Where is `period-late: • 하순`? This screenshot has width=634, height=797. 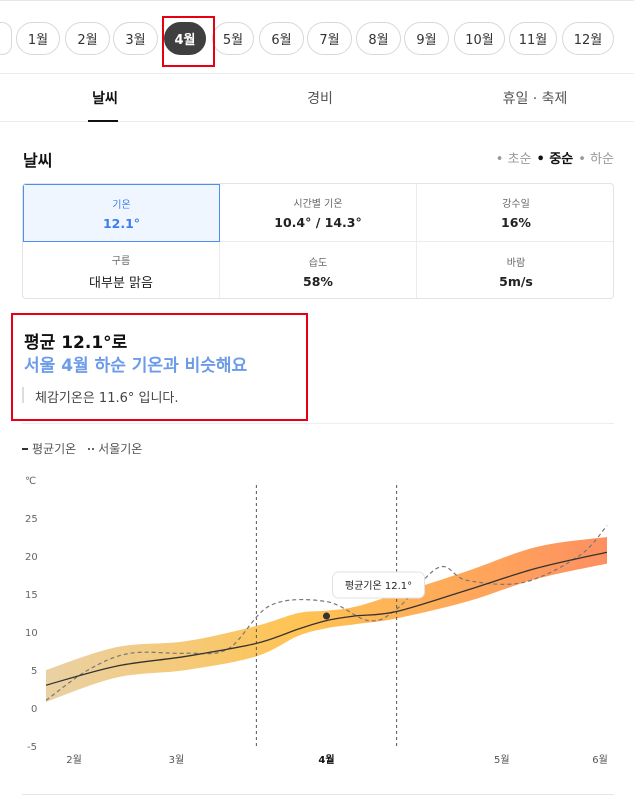
period-late: • 하순 is located at coordinates (596, 159).